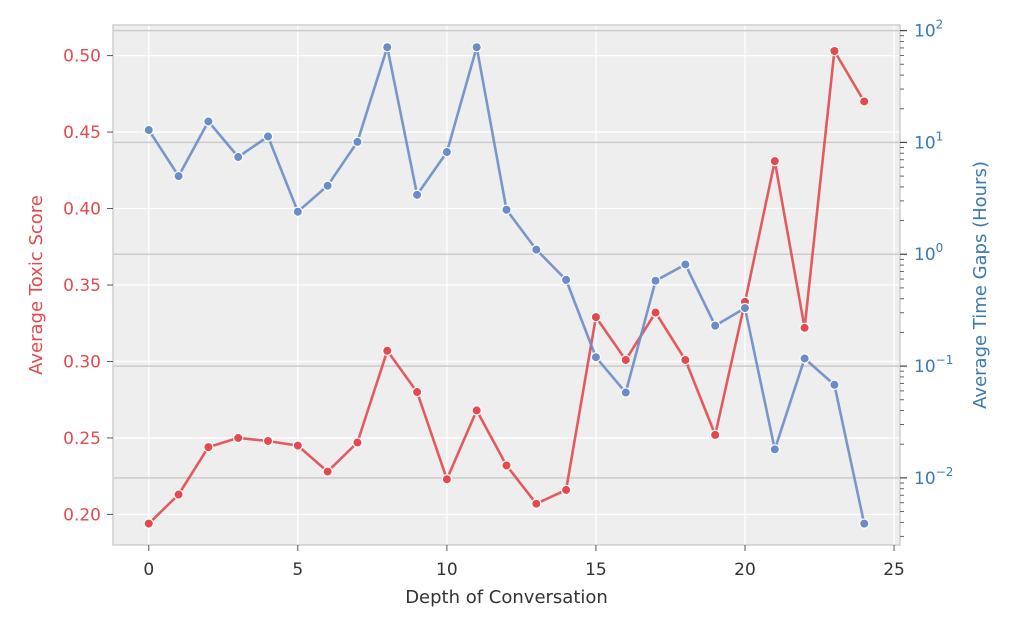  I want to click on left-y-axis: 0.20 0.25 0.30 0.35 0.40 0.45 0.50, so click(88, 286).